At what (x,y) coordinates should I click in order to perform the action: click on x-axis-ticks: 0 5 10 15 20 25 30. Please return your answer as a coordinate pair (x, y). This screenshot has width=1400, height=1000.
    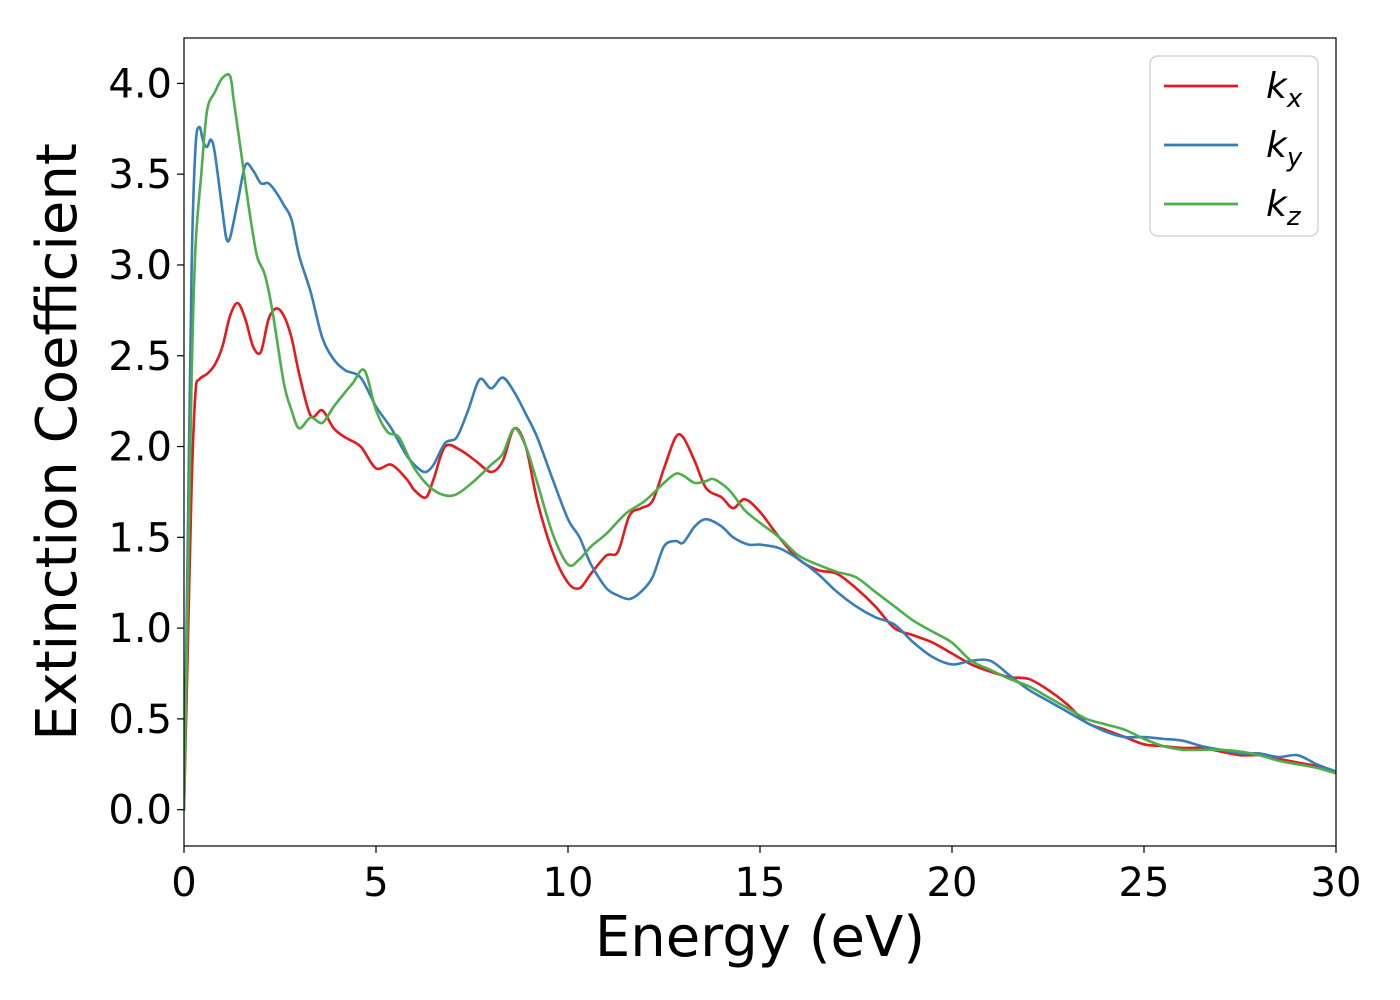
    Looking at the image, I should click on (766, 876).